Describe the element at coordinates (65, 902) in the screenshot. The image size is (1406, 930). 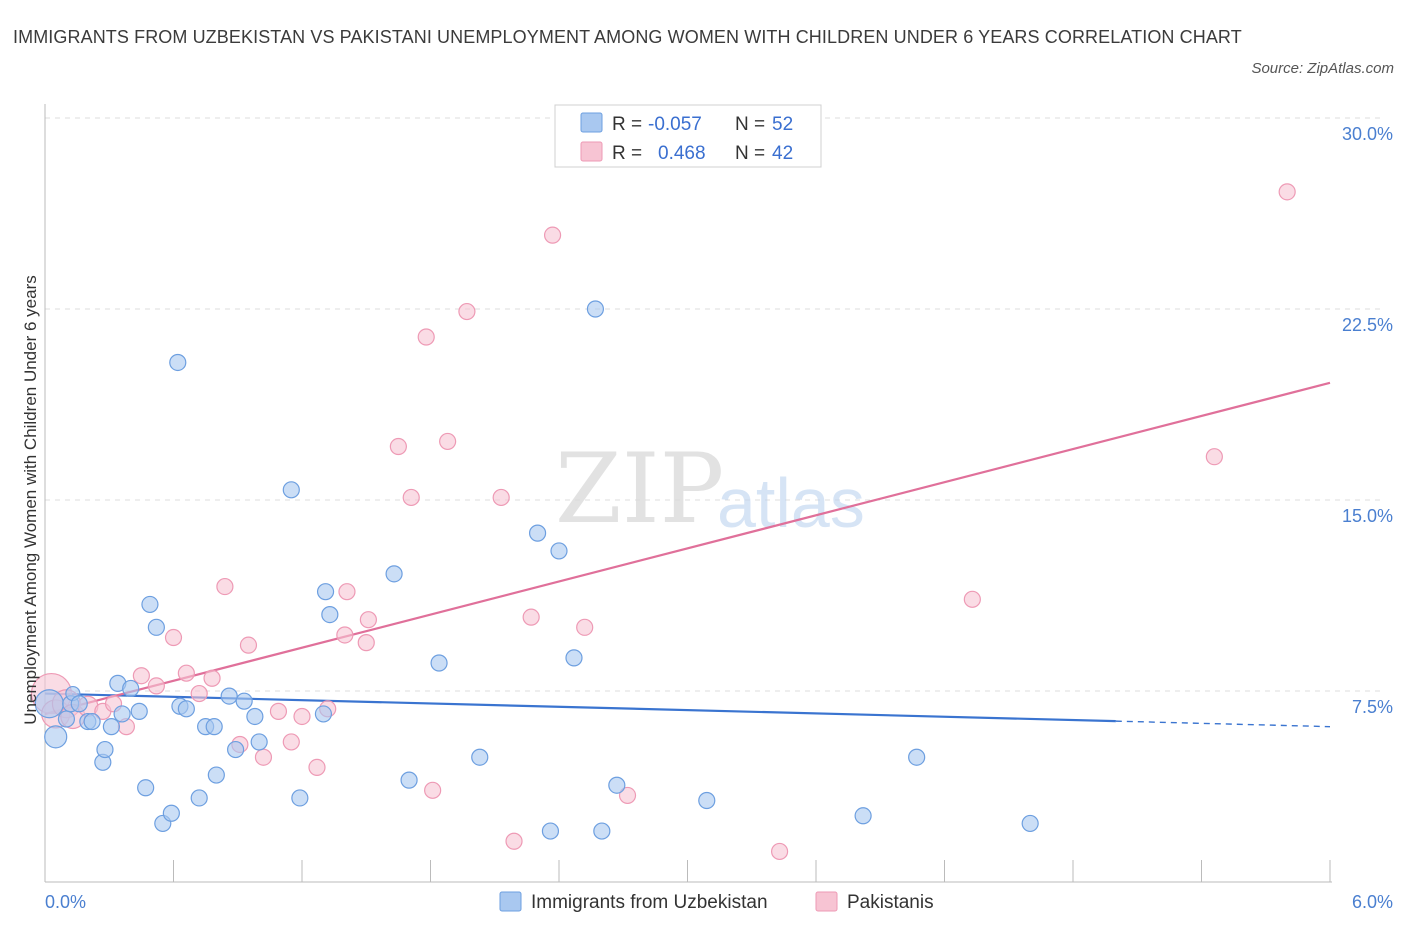
I see `x-tick-label-min: 0.0%` at that location.